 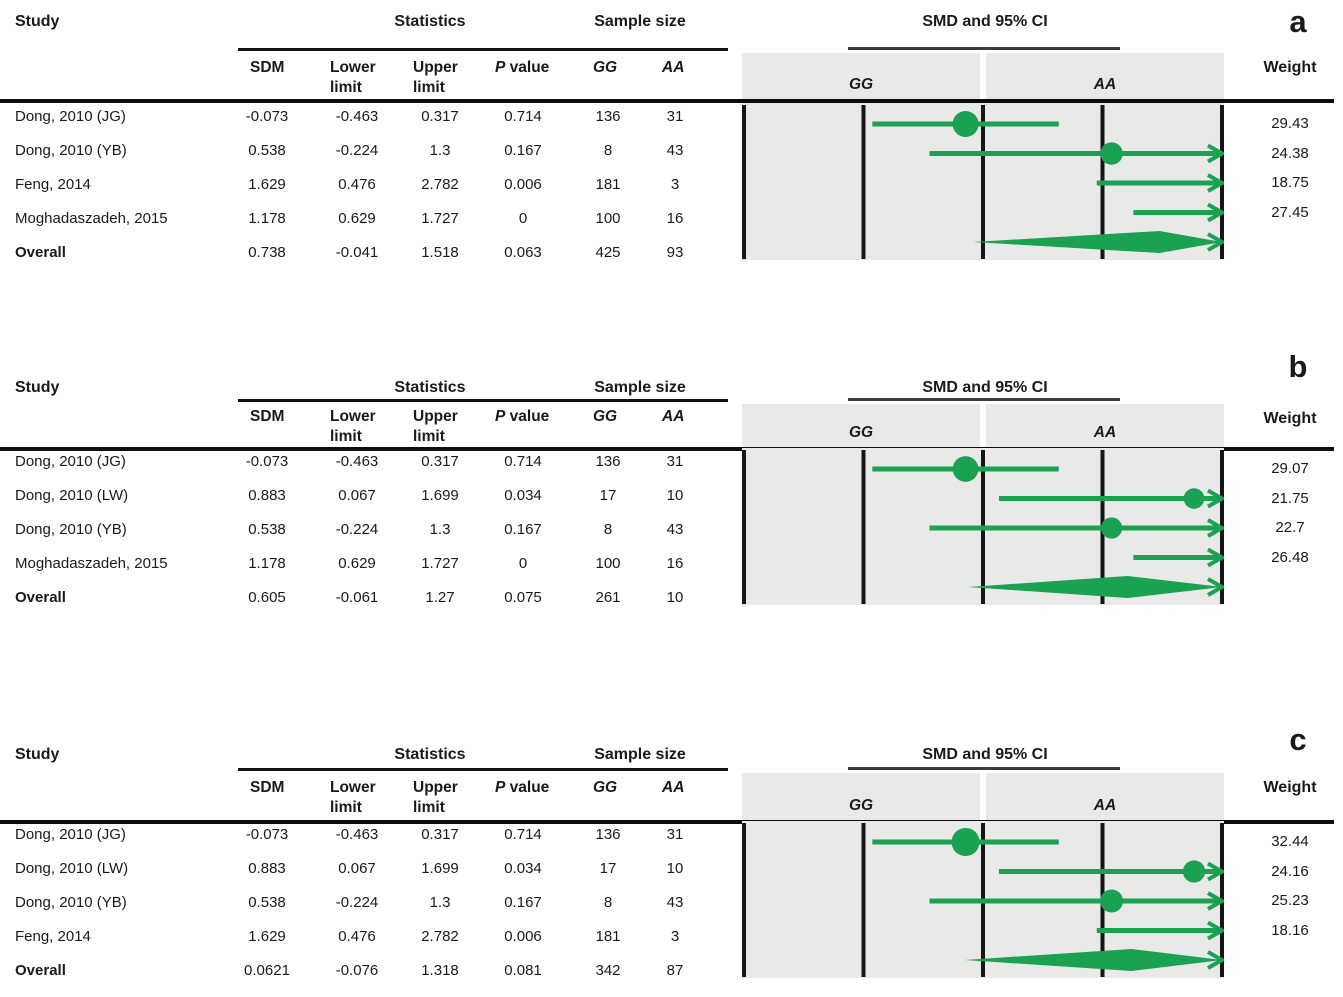 I want to click on p-value: 0.081, so click(x=523, y=970).